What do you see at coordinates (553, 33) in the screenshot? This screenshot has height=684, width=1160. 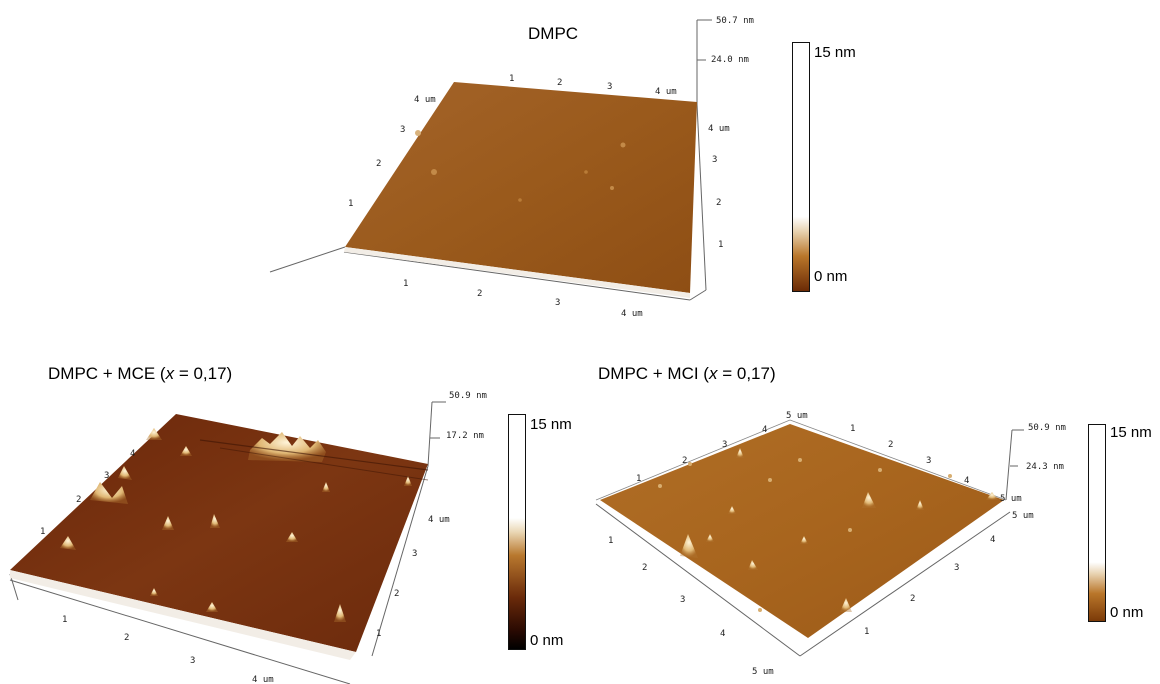 I see `panel-title-dmpc: DMPC` at bounding box center [553, 33].